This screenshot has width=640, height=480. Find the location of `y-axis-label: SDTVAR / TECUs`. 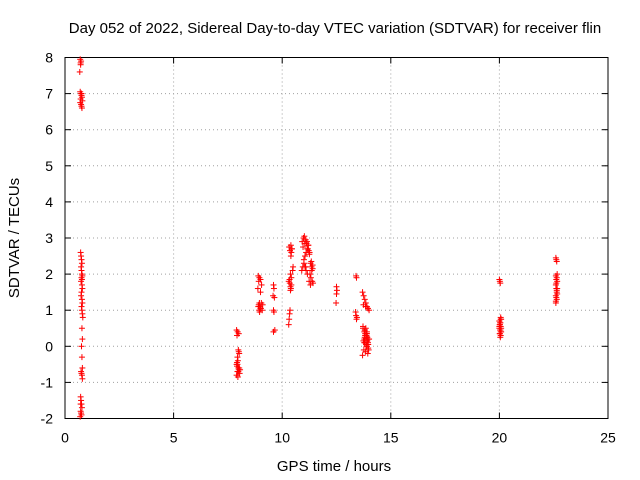

y-axis-label: SDTVAR / TECUs is located at coordinates (14, 238).